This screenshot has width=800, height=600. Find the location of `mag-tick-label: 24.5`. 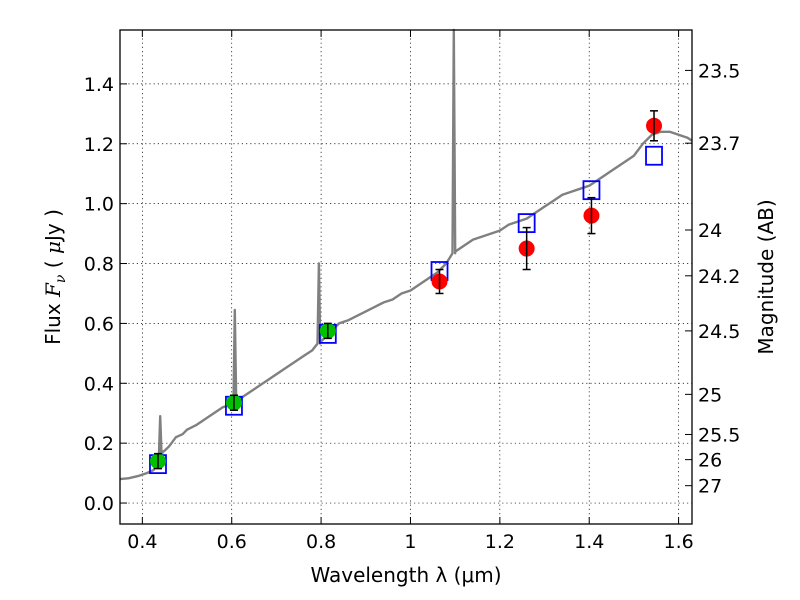

mag-tick-label: 24.5 is located at coordinates (719, 332).